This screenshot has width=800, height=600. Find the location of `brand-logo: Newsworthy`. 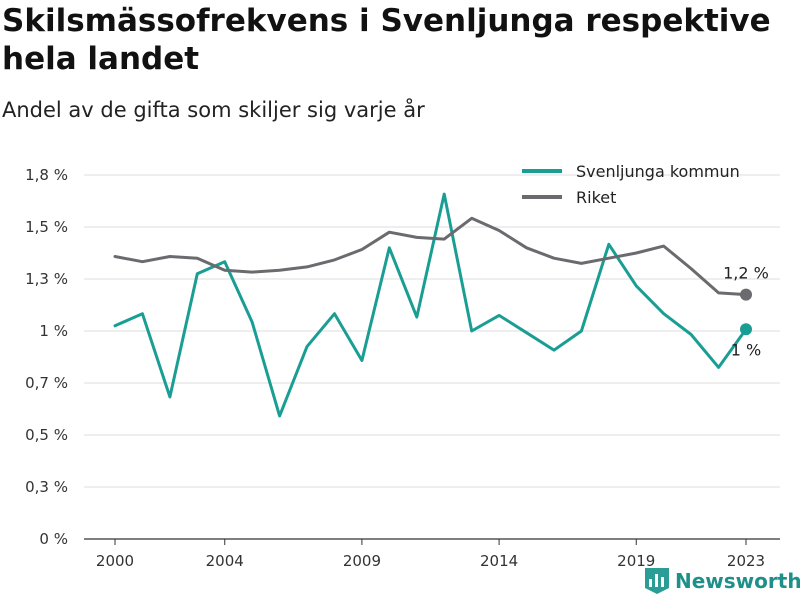

brand-logo: Newsworthy is located at coordinates (722, 581).